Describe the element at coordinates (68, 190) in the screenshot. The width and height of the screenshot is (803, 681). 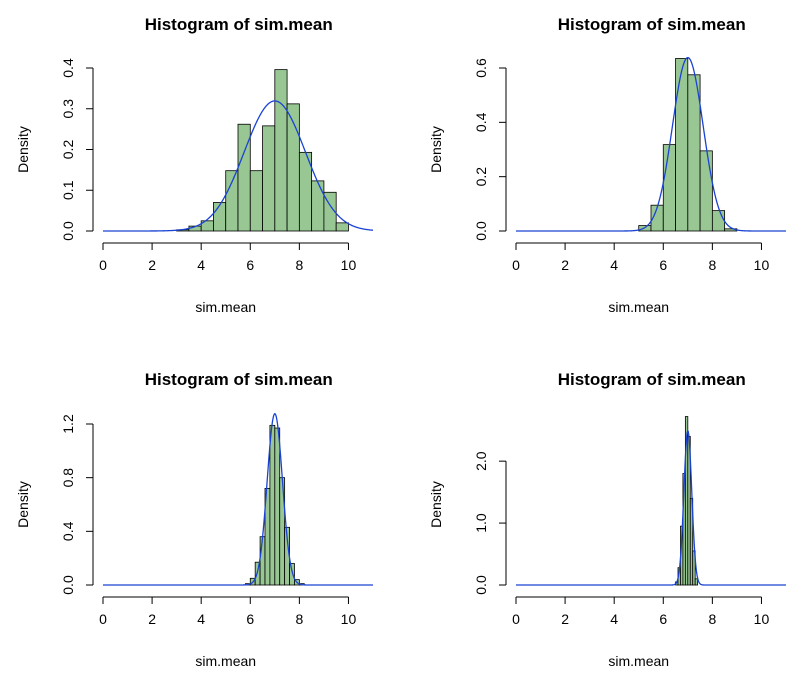
I see `y-tick-label: 0.1` at that location.